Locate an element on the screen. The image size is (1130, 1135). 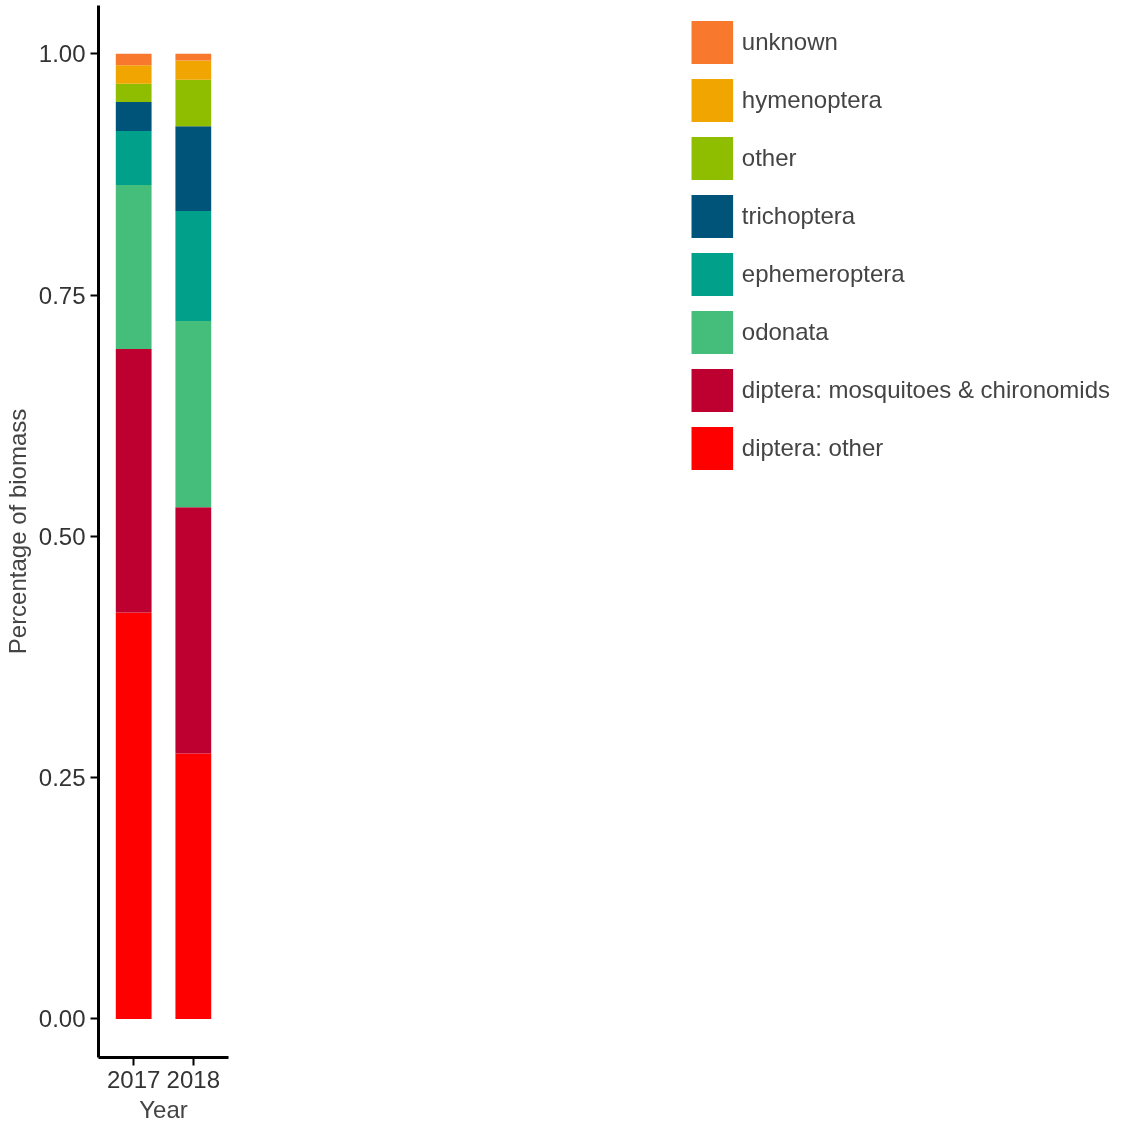
legend-label: trichoptera is located at coordinates (798, 216).